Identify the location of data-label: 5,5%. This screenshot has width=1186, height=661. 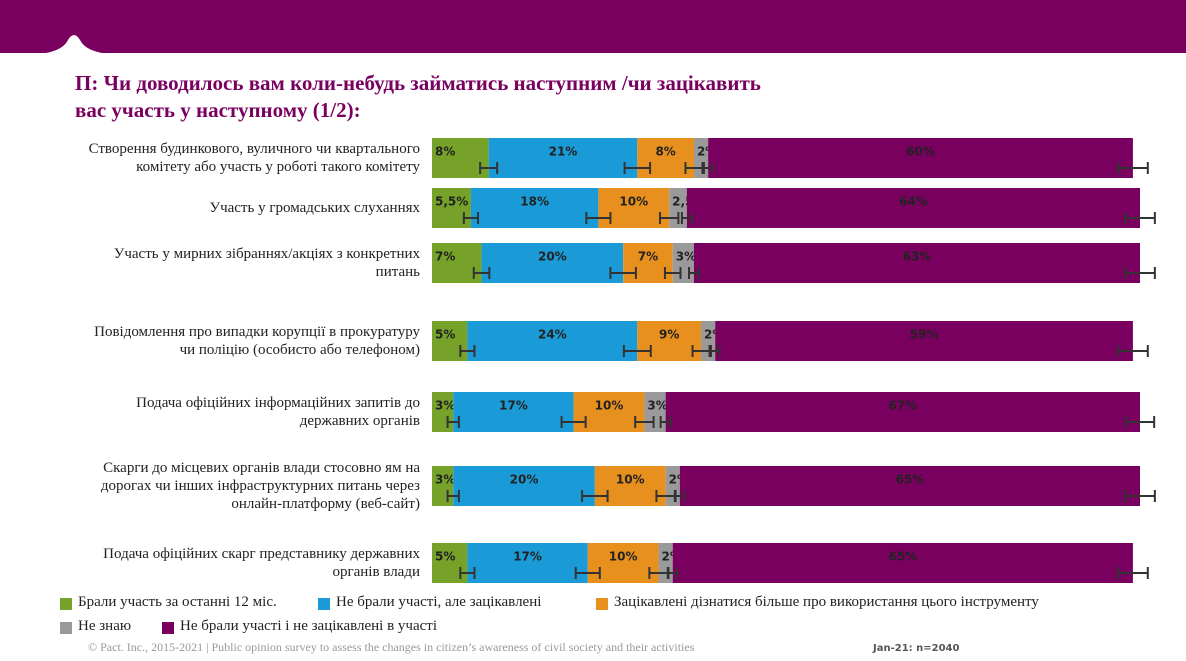
(451, 202).